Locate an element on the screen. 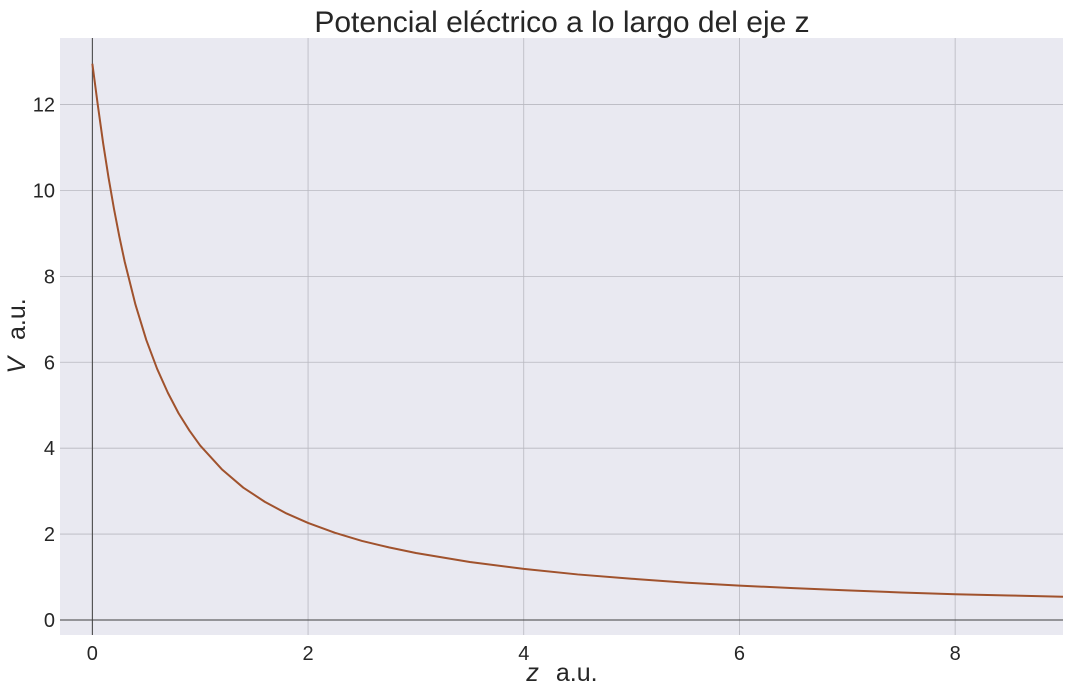  x-axis-unit: a.u. is located at coordinates (577, 673).